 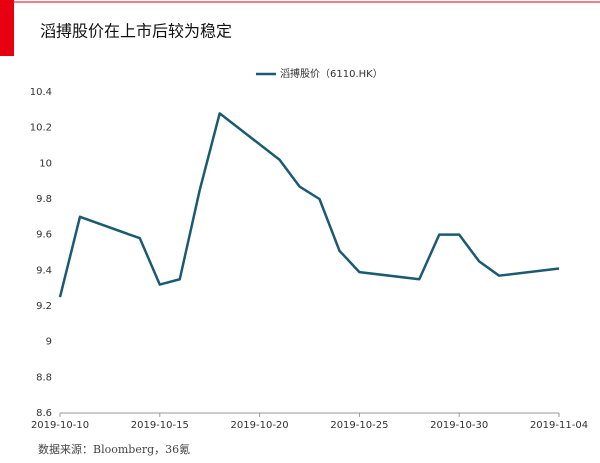 I want to click on x-tick-label: 2019-10-25, so click(x=359, y=425).